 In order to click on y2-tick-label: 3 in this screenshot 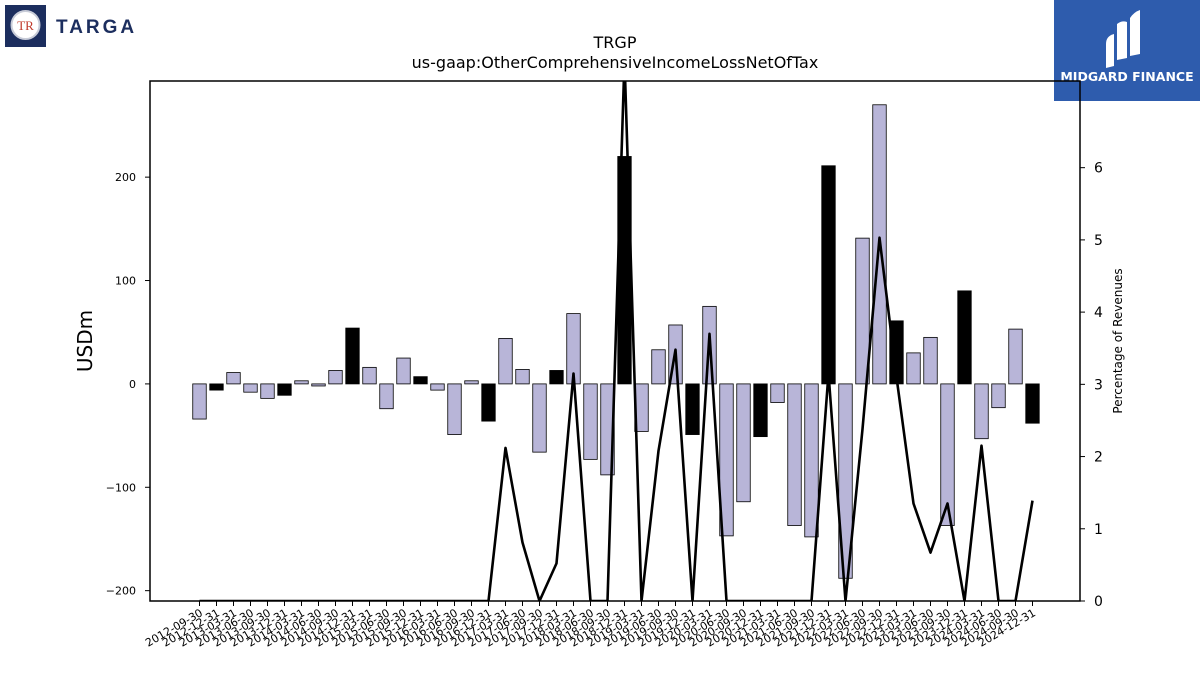, I will do `click(1098, 385)`.